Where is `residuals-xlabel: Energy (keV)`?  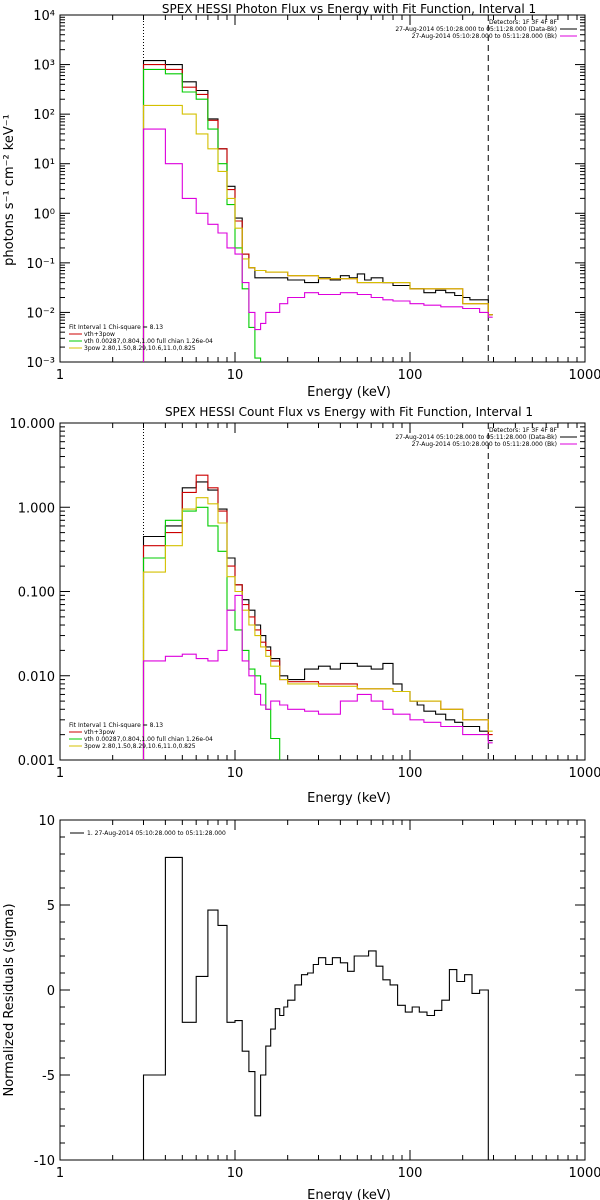 residuals-xlabel: Energy (keV) is located at coordinates (349, 1194).